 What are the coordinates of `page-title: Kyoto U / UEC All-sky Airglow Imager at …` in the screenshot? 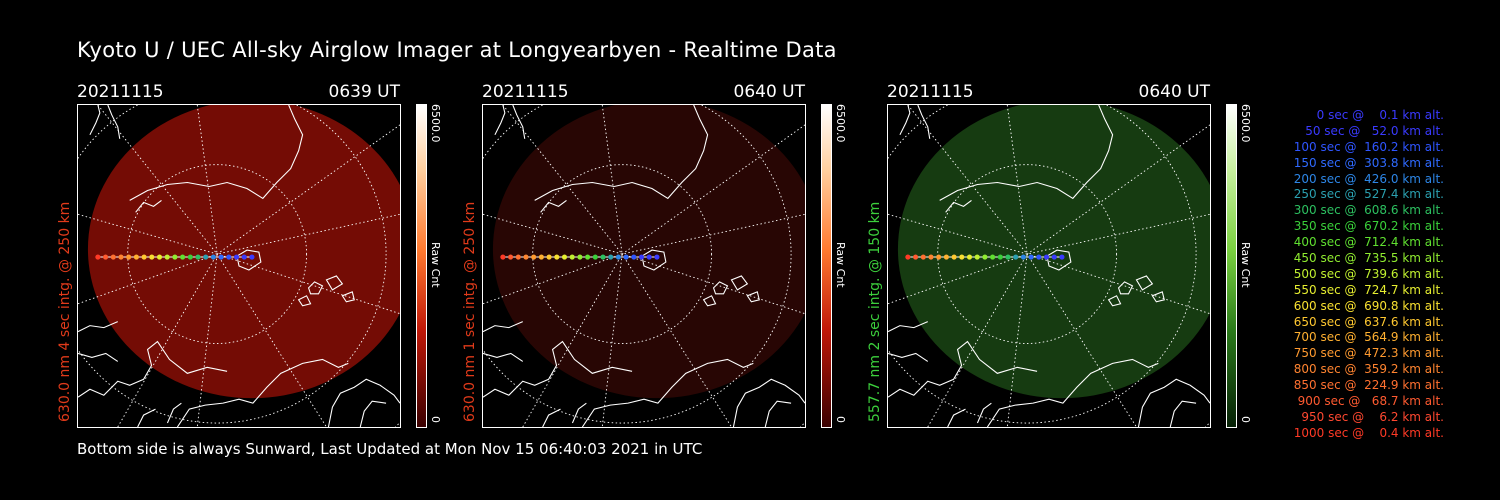 It's located at (457, 50).